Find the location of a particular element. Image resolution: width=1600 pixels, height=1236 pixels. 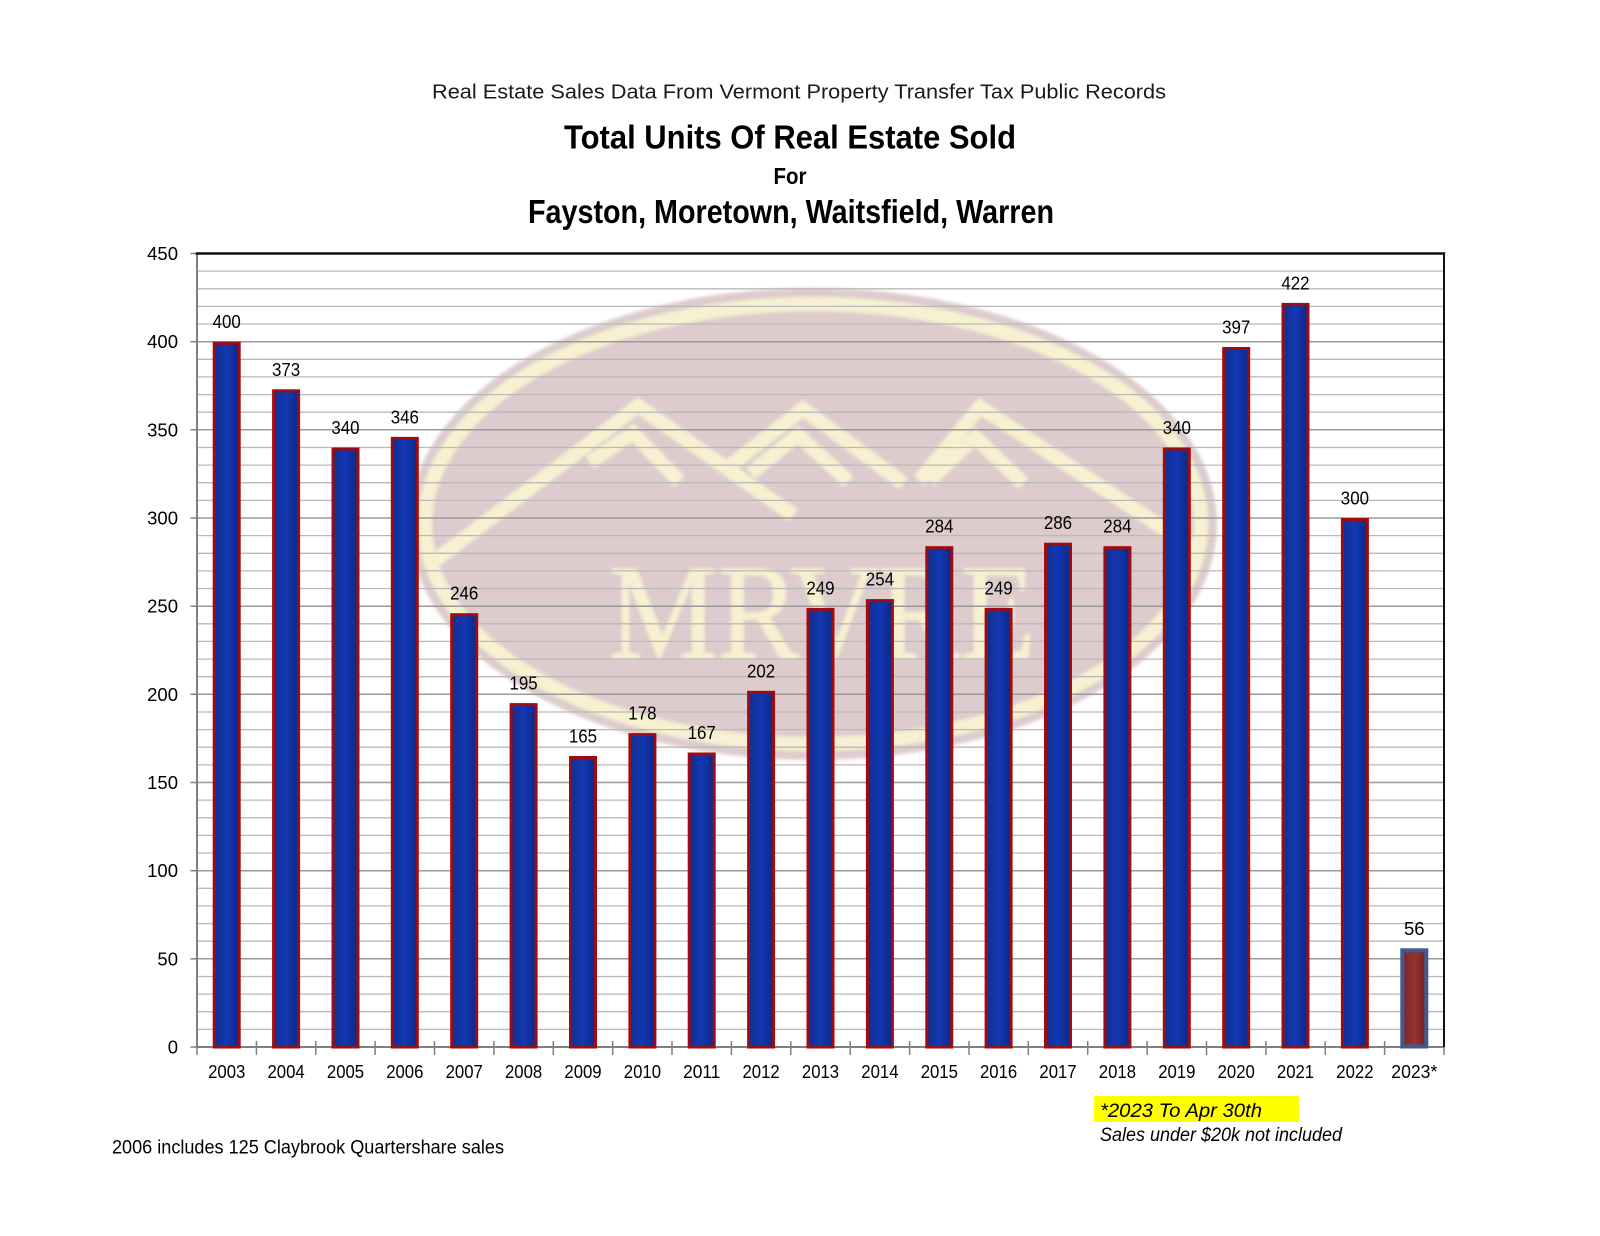

svg-text: 422 is located at coordinates (1295, 282).